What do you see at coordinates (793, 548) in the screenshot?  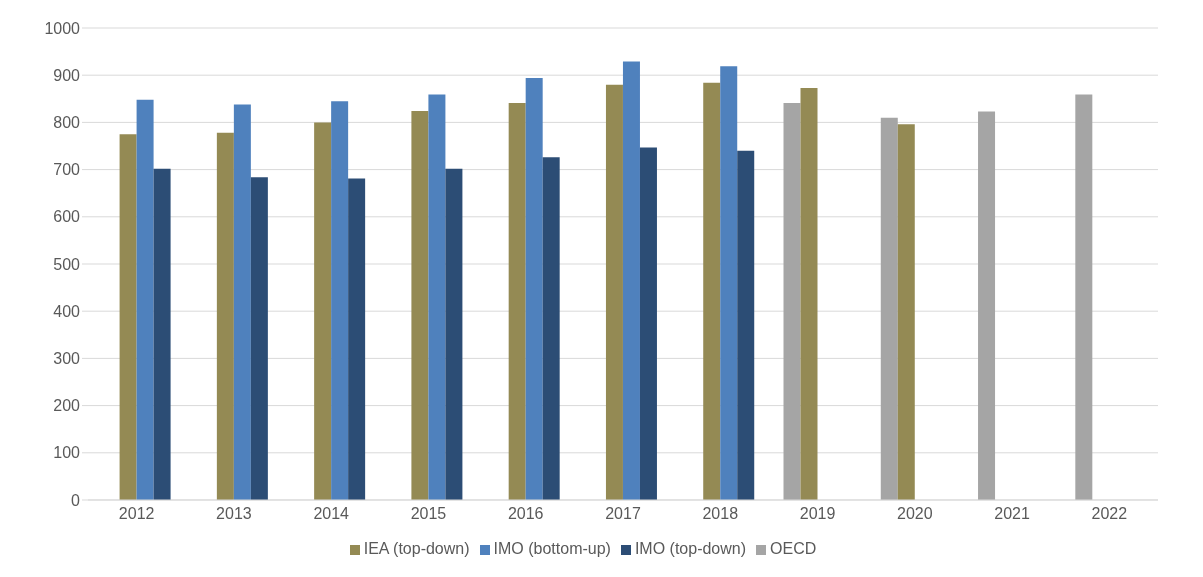 I see `legend-label: OECD` at bounding box center [793, 548].